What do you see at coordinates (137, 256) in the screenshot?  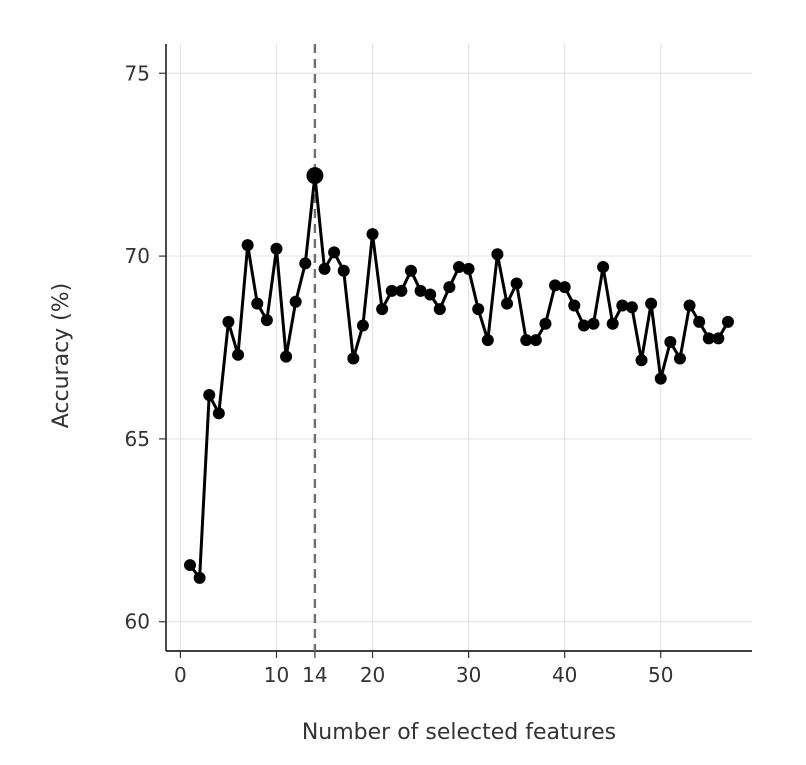 I see `y-tick-label: 70` at bounding box center [137, 256].